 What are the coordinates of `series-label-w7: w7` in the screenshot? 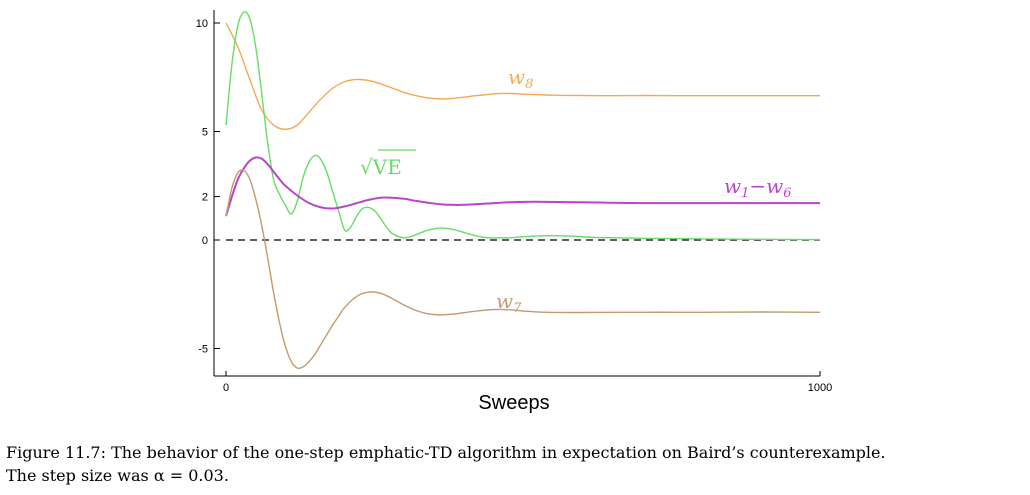 It's located at (509, 302).